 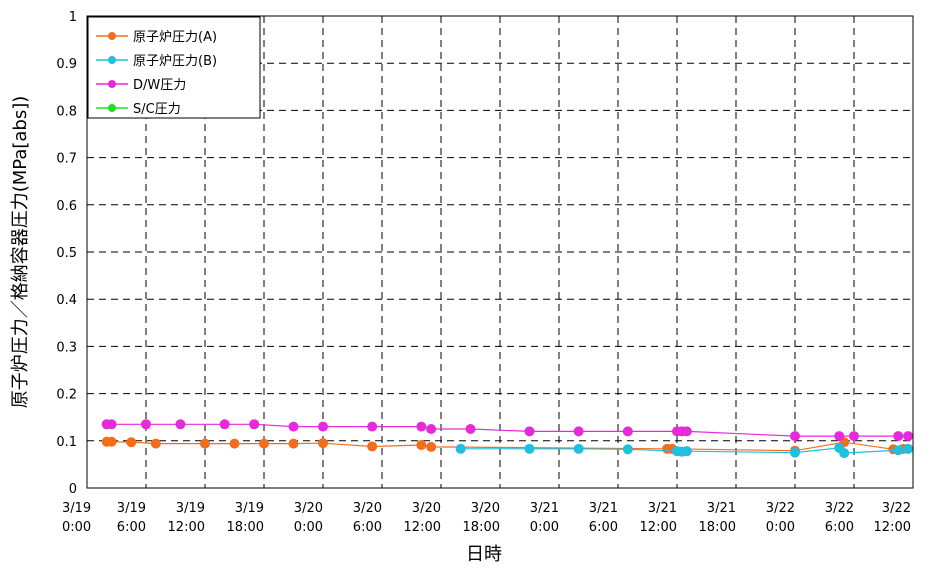 I want to click on legend-box, so click(x=174, y=67).